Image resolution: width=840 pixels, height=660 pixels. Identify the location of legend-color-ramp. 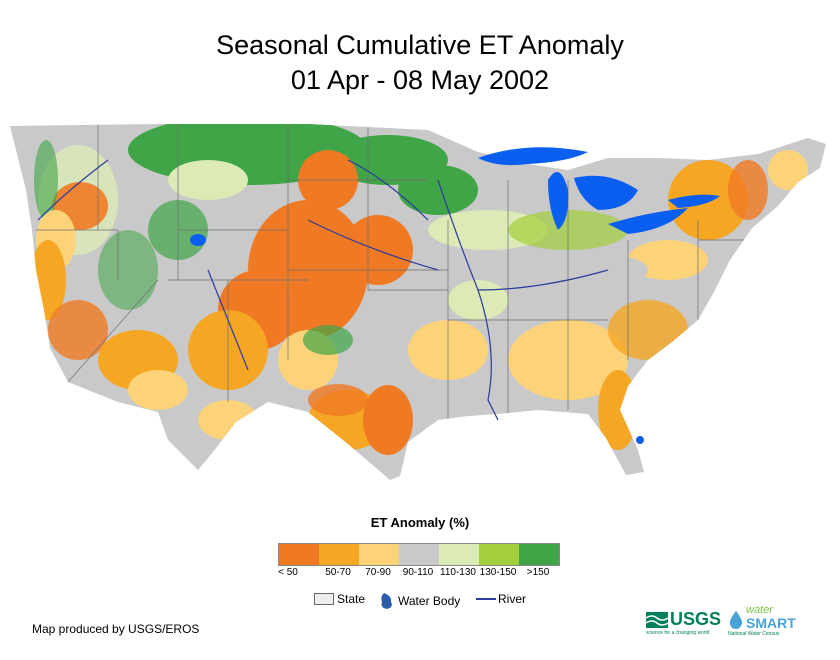
(419, 554).